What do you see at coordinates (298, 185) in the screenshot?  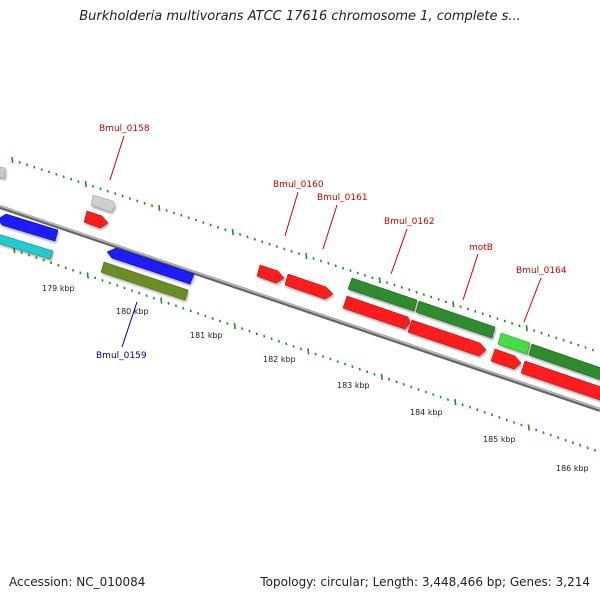 I see `gene-label-bmul-0160: Bmul_0160` at bounding box center [298, 185].